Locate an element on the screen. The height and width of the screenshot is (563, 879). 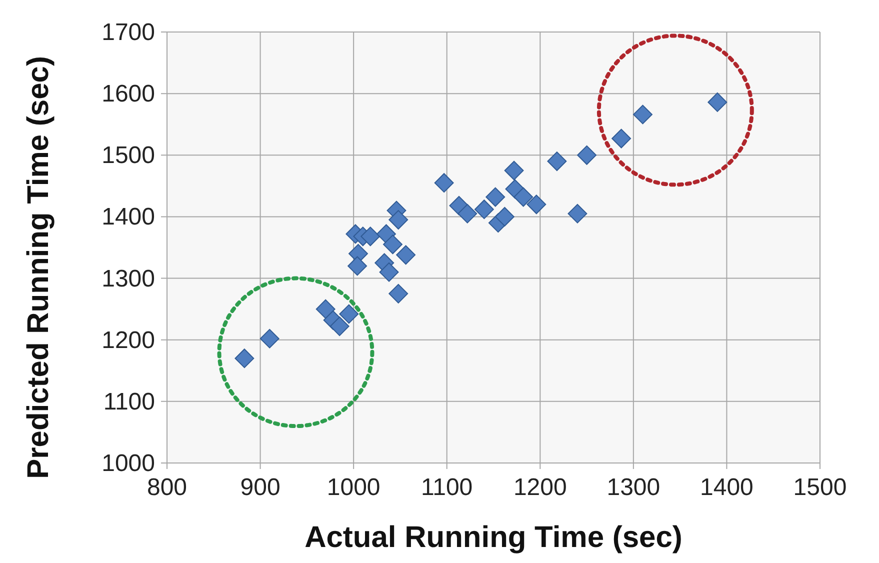
x-tick-label: 1300 is located at coordinates (633, 487).